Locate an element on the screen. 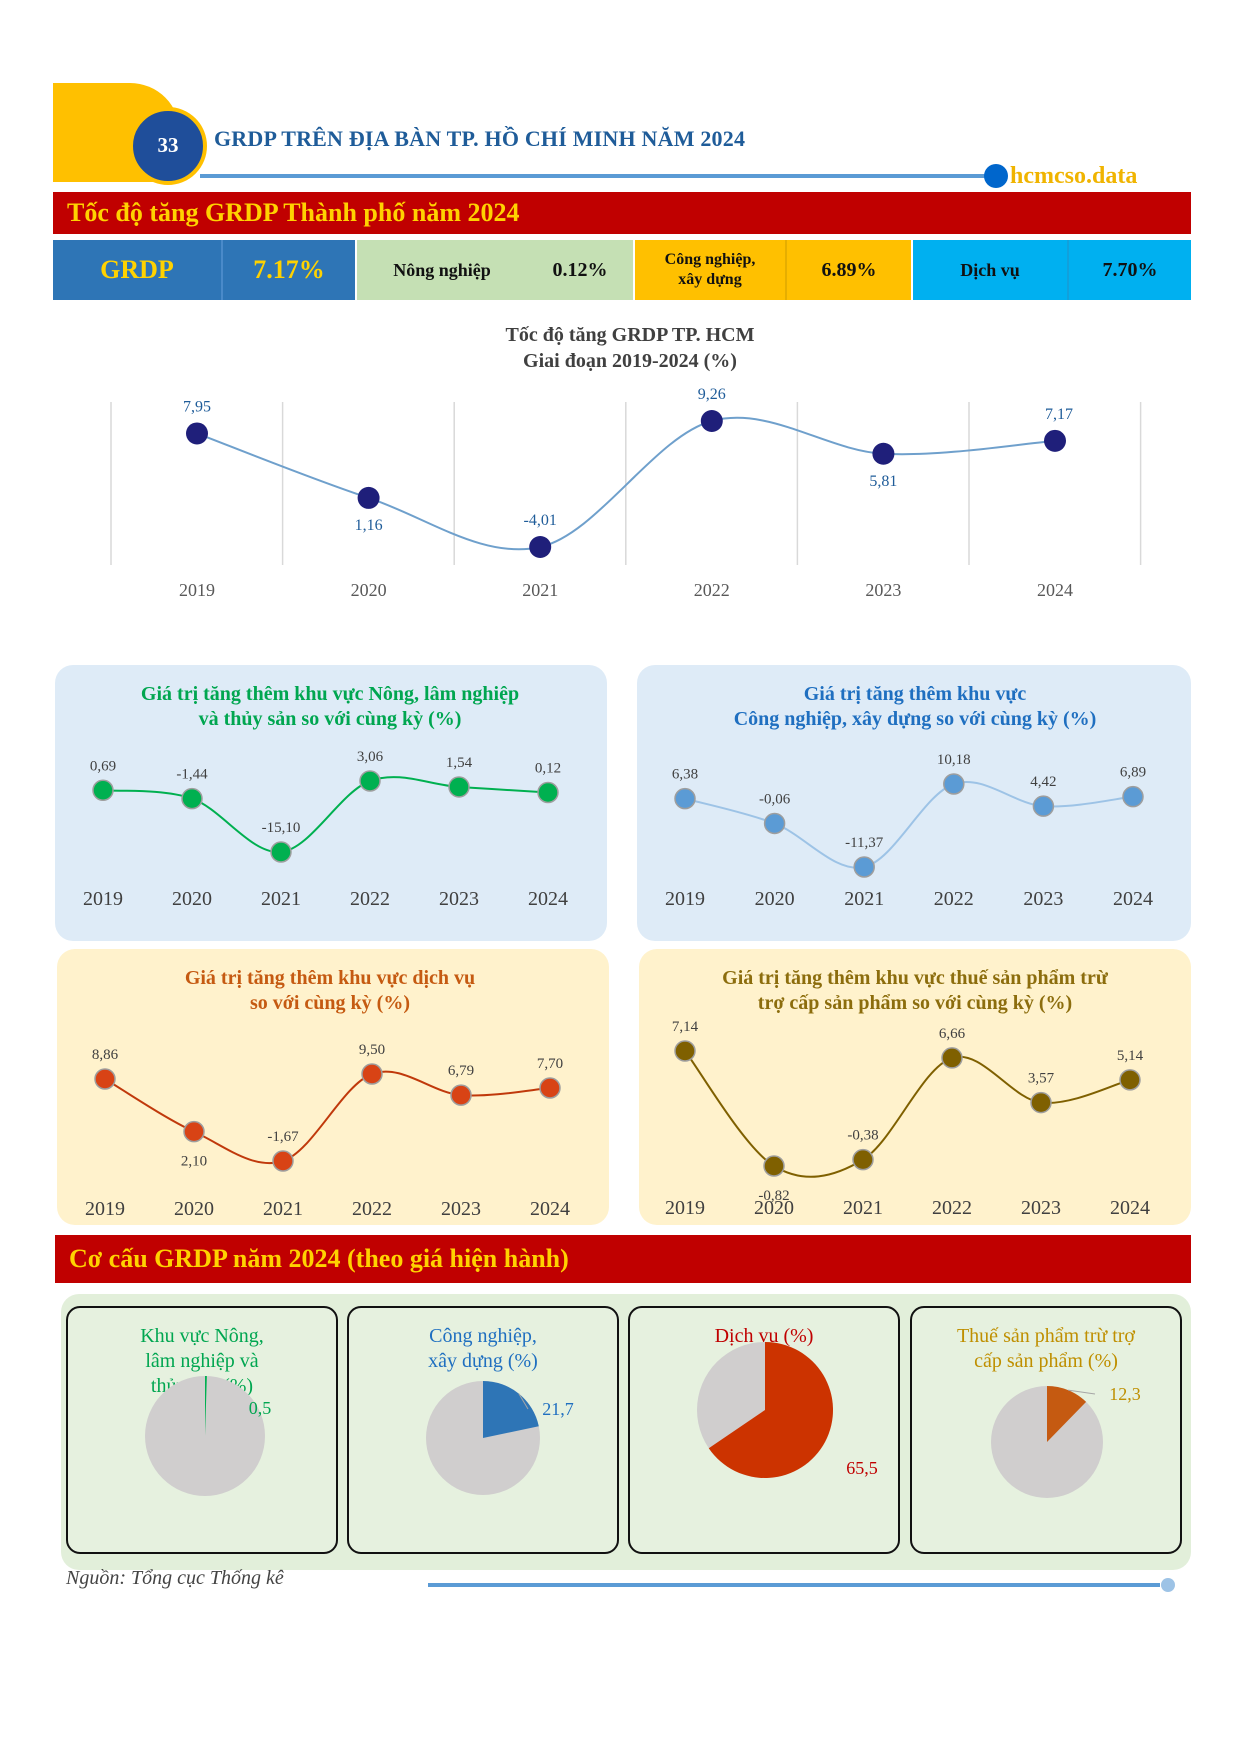 The image size is (1240, 1754). main-chart-subtitle: Giai đoạn 2019-2024 (%) is located at coordinates (630, 361).